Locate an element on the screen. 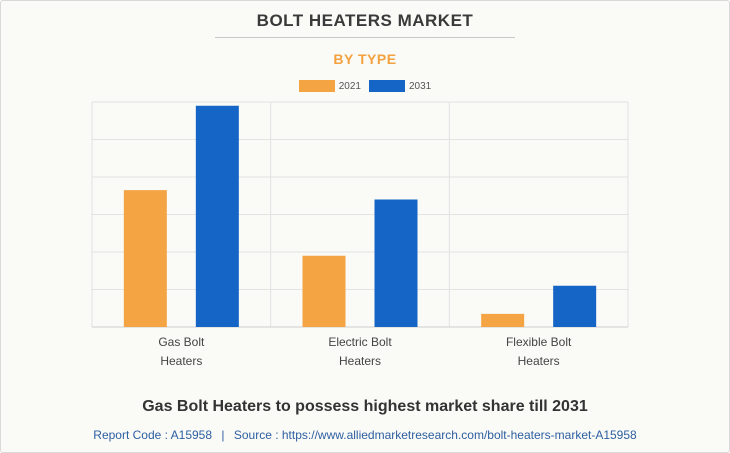 This screenshot has width=730, height=453. legend: 2021 2031 is located at coordinates (365, 86).